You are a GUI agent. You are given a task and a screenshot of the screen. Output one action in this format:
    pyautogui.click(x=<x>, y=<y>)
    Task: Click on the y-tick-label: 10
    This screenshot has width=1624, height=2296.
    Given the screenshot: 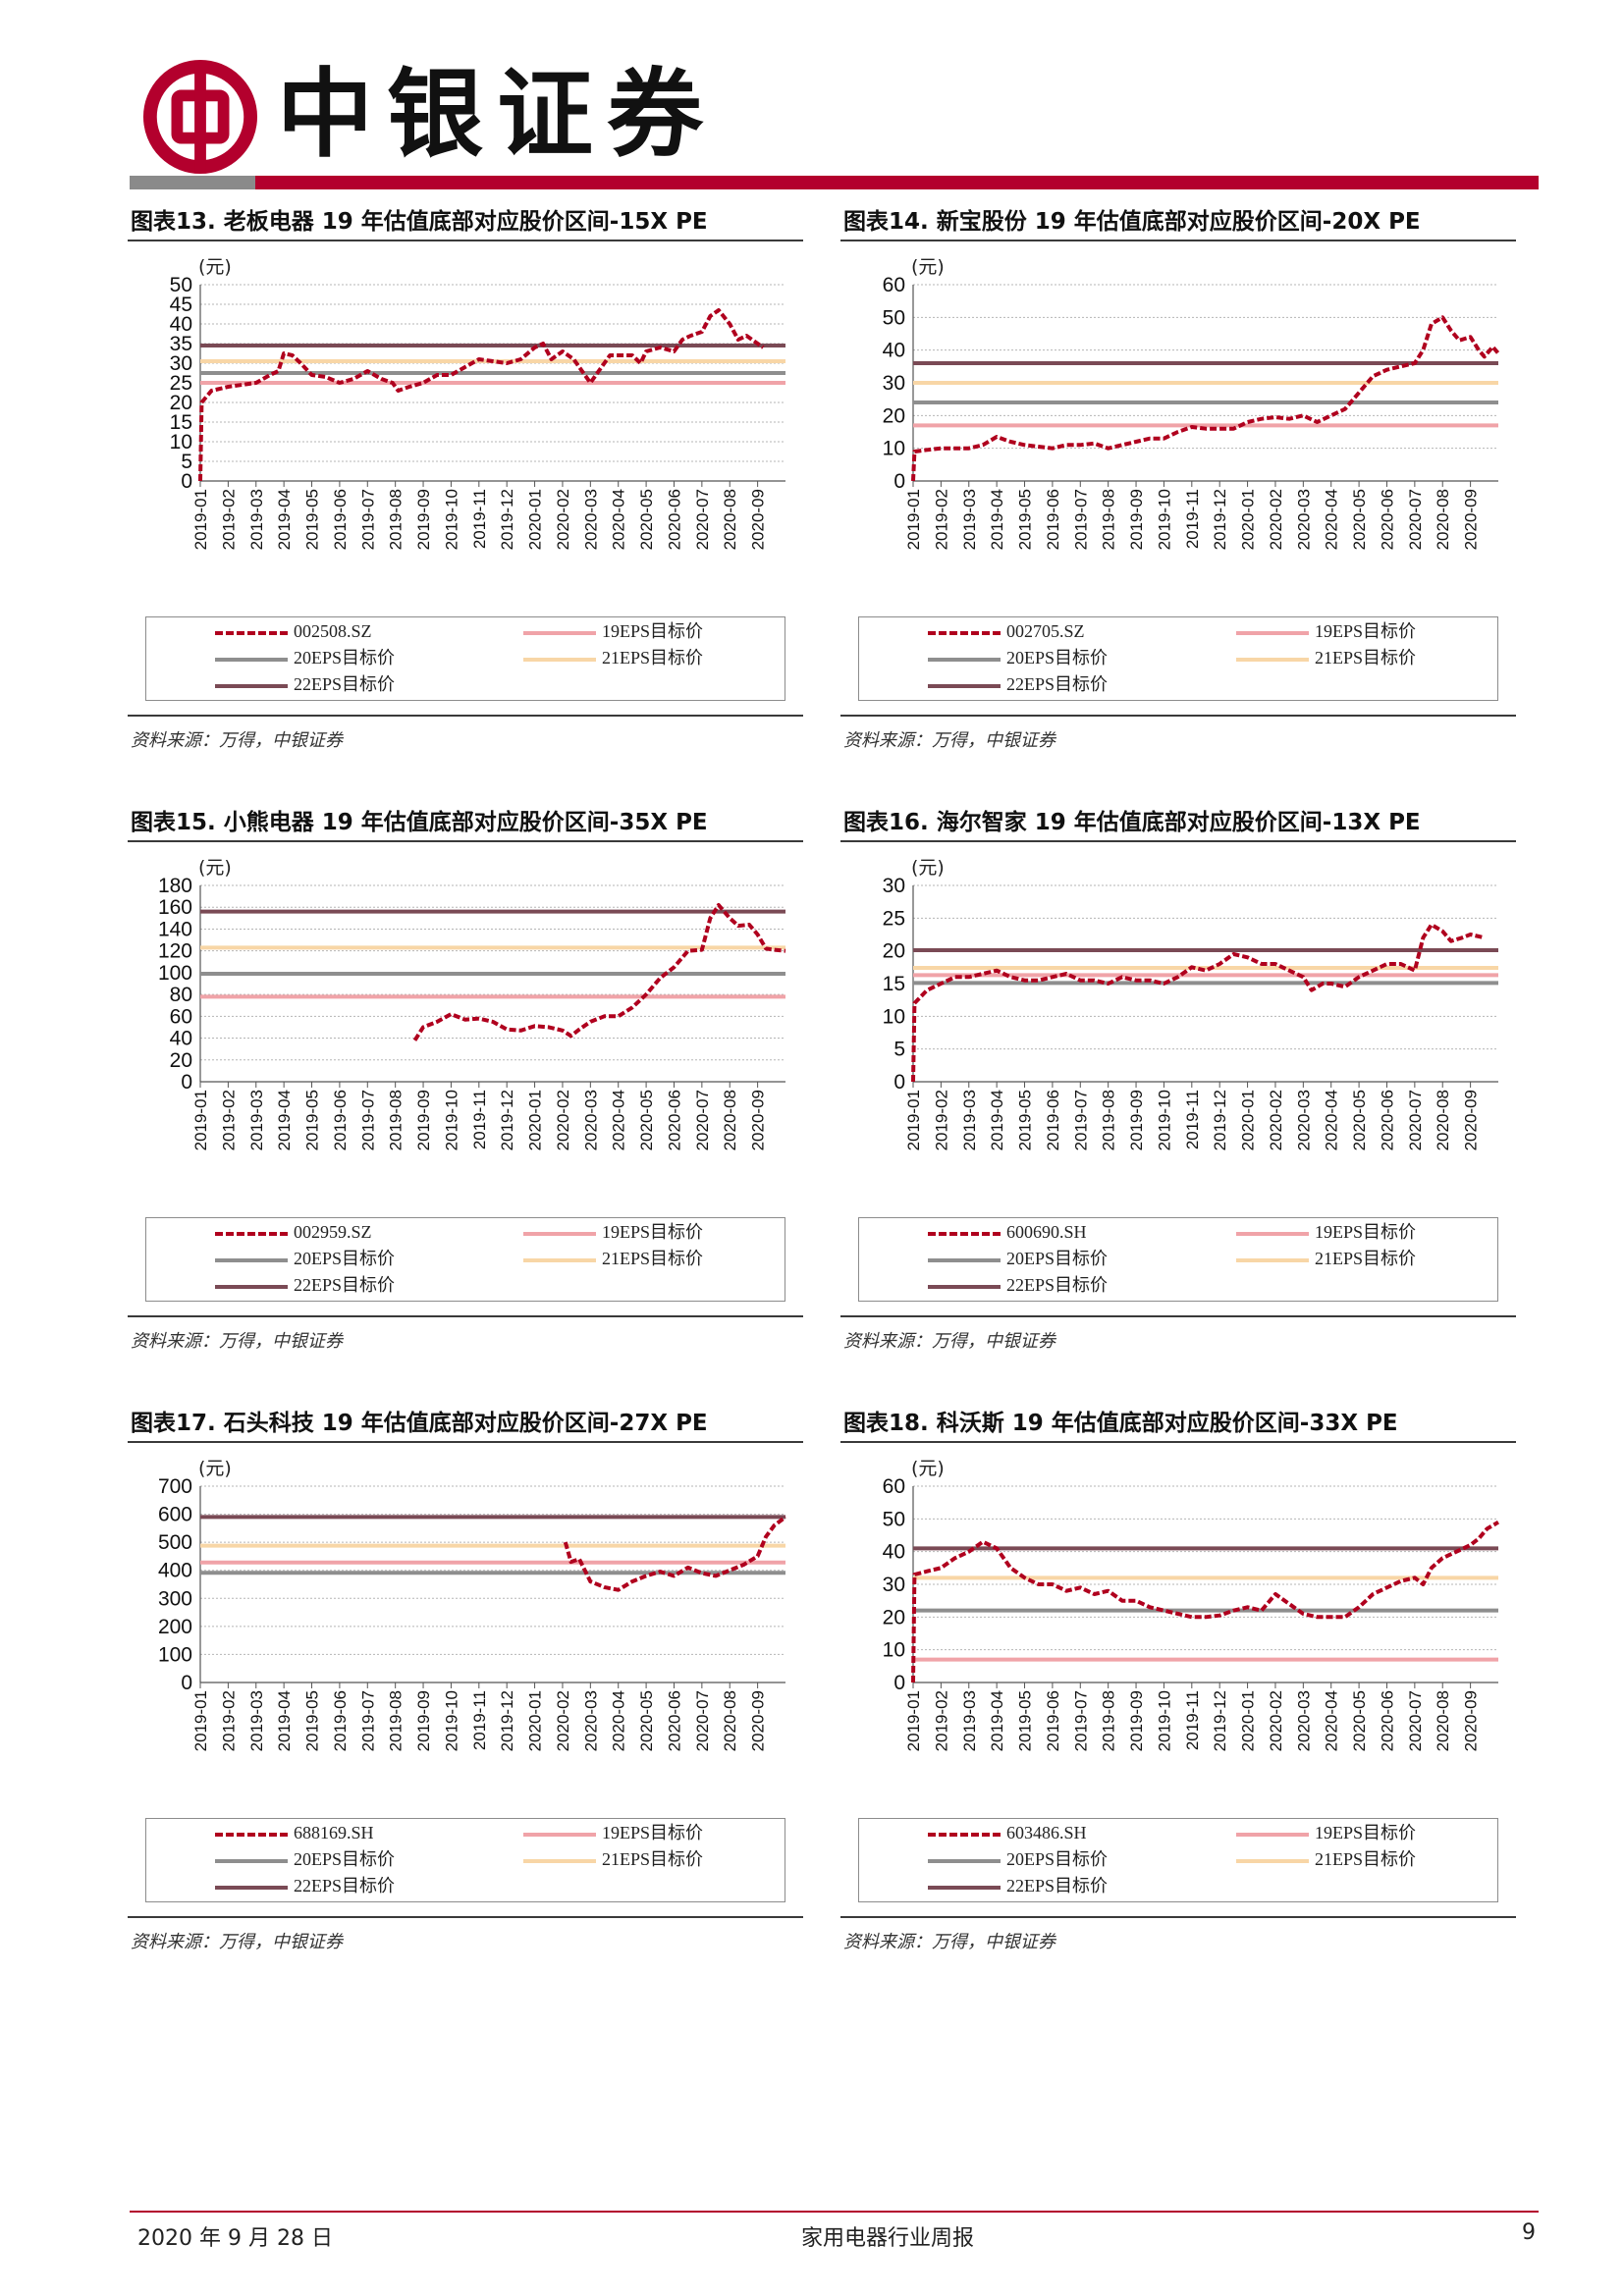 What is the action you would take?
    pyautogui.click(x=181, y=442)
    